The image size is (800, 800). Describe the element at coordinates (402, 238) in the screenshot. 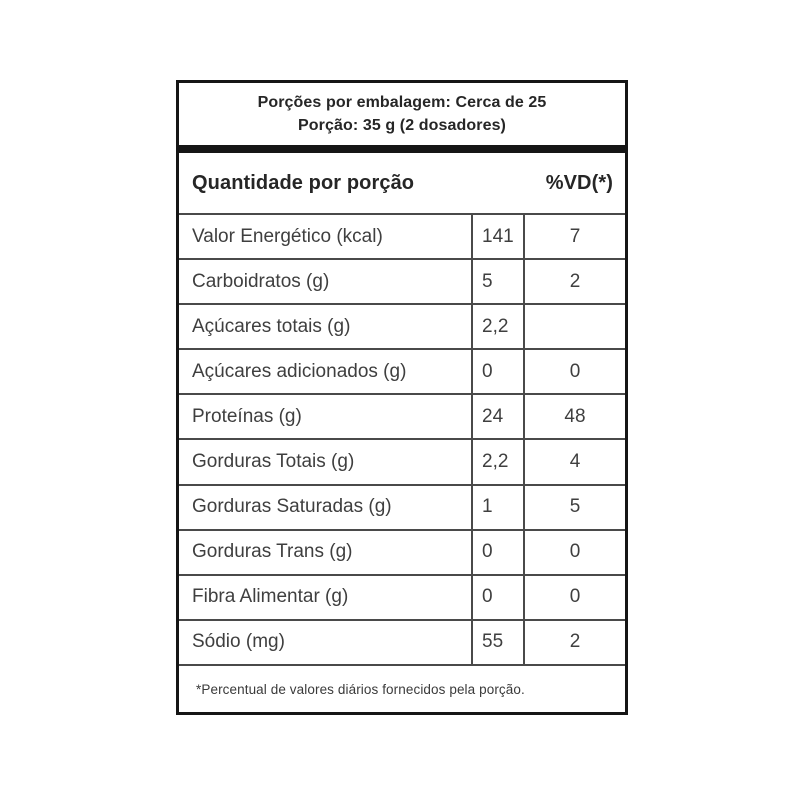

I see `table-row: Valor Energético (kcal) 141 7` at that location.